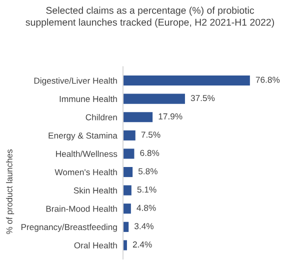 This screenshot has height=267, width=300. Describe the element at coordinates (95, 245) in the screenshot. I see `y-tick-label: Oral Health` at that location.